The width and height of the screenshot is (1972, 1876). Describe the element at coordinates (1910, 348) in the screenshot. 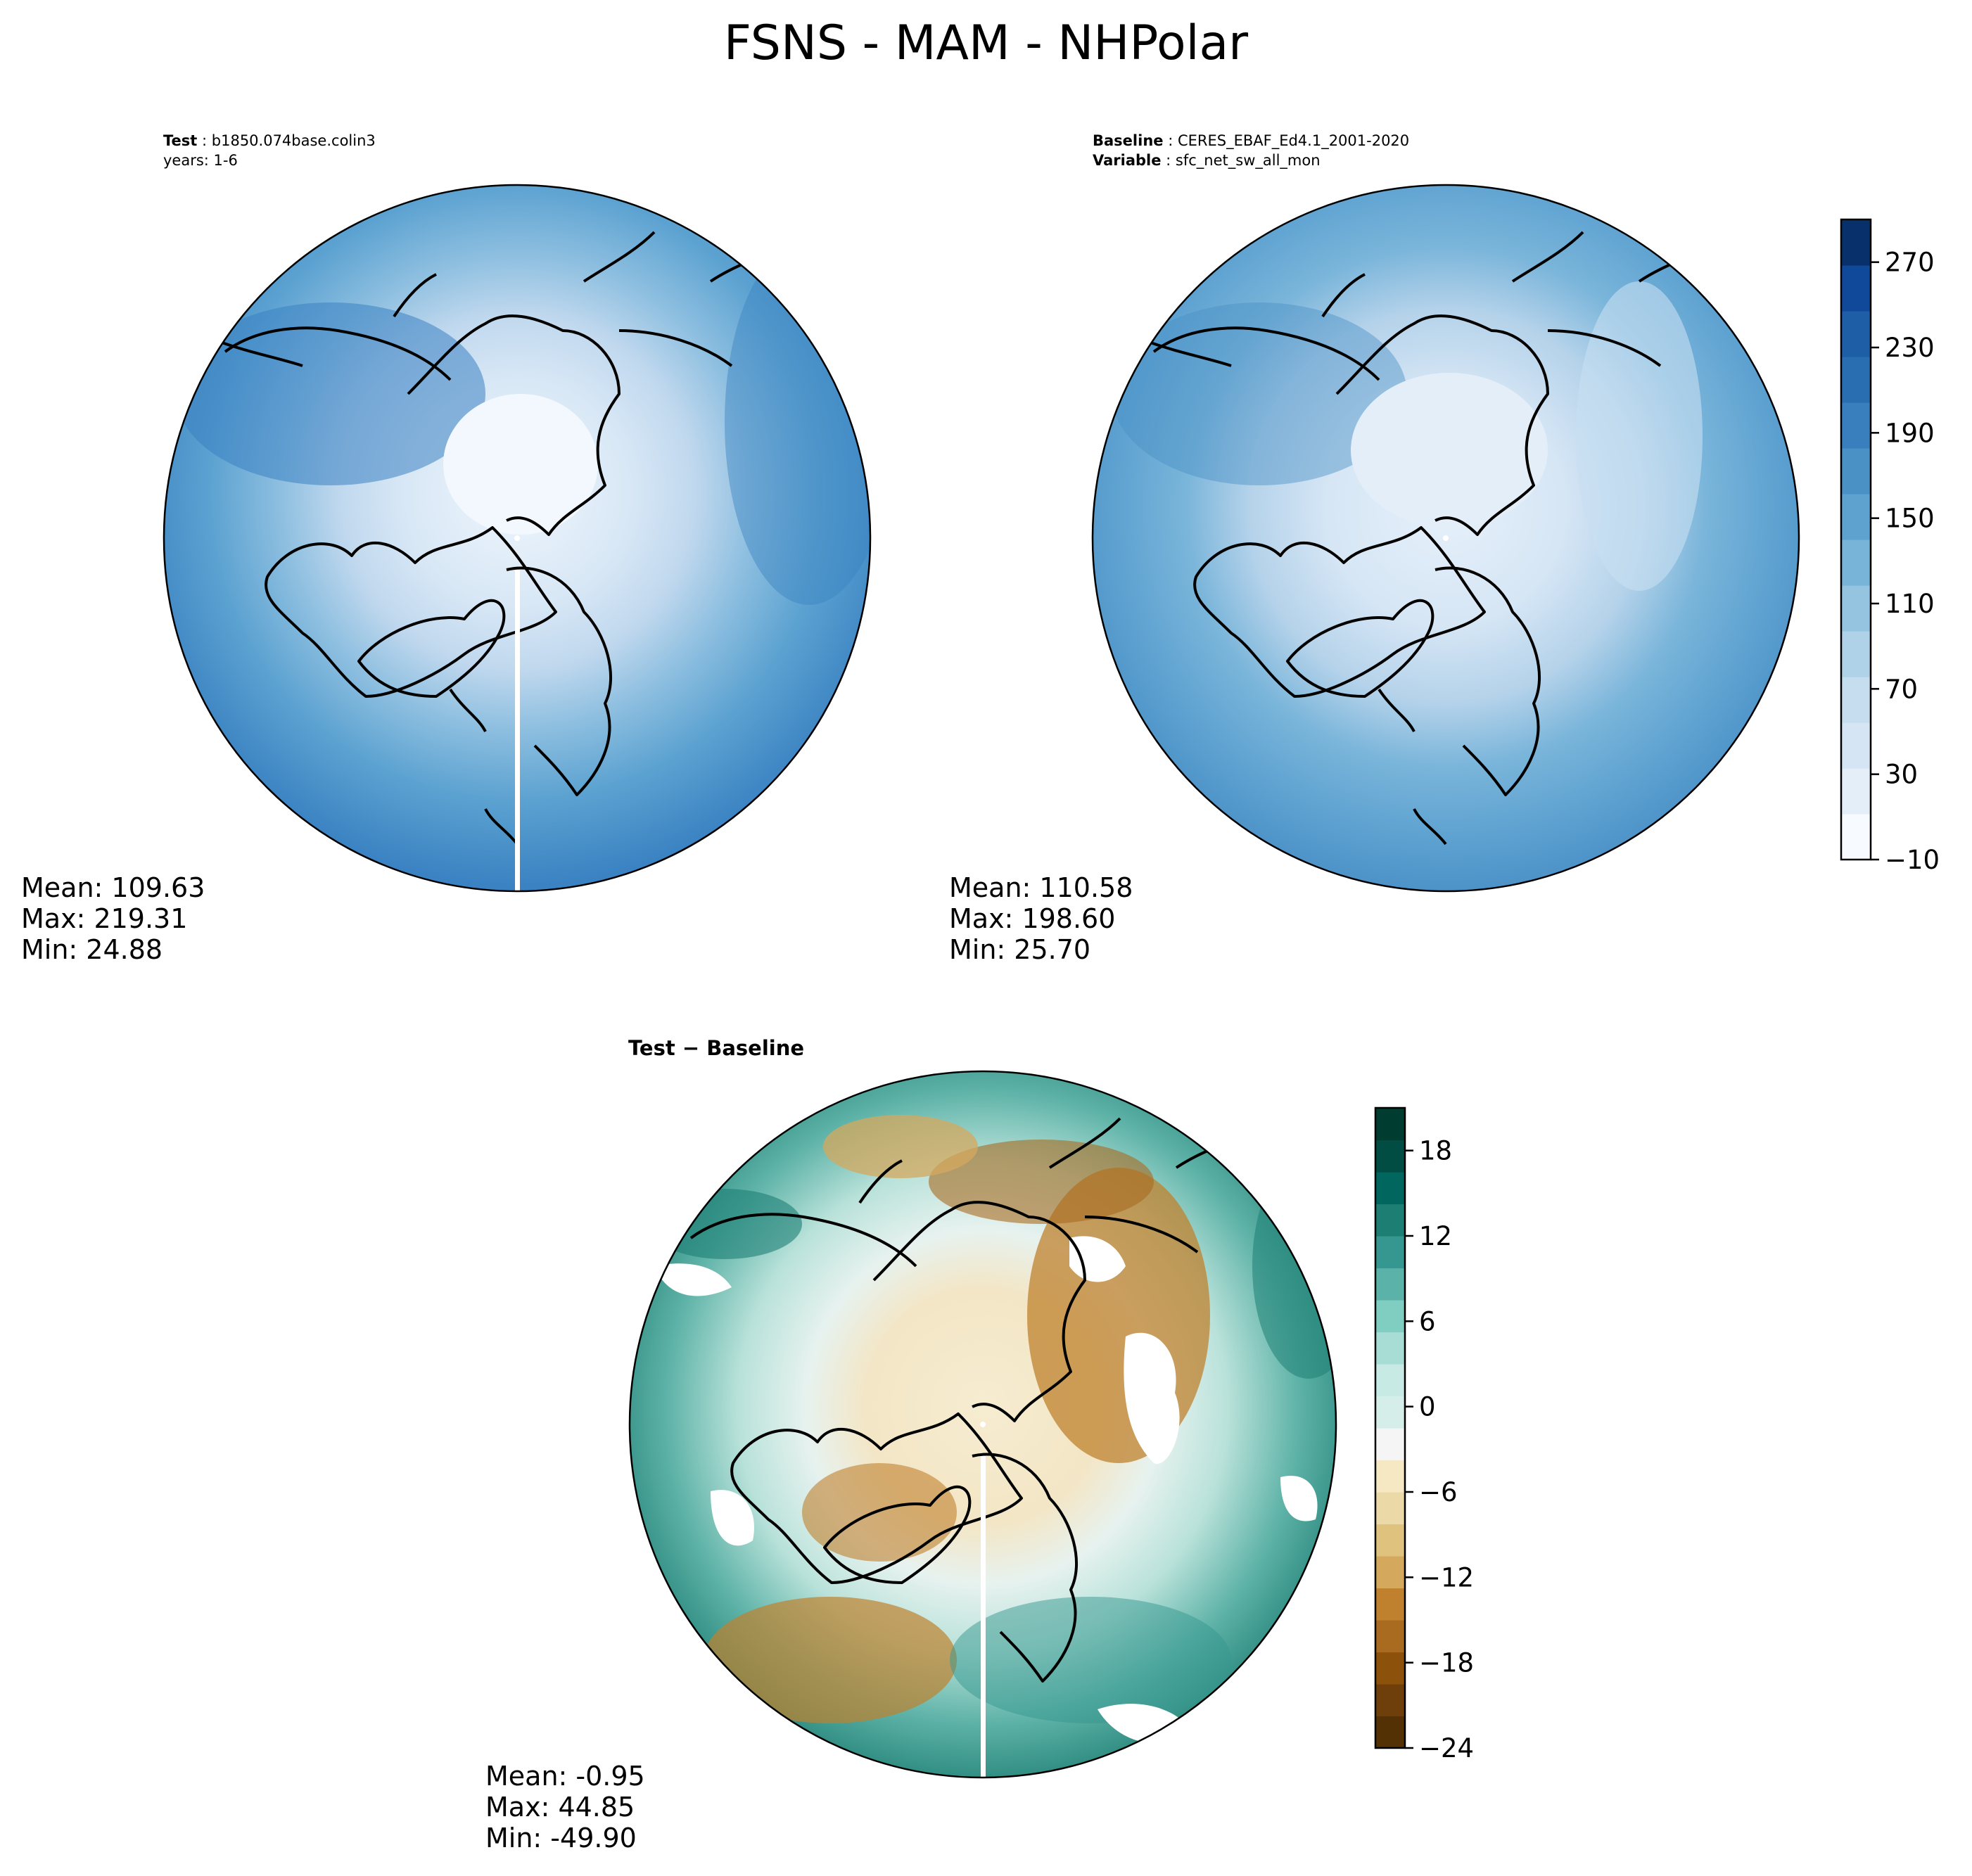

I see `colorbar-tick-label: 230` at that location.